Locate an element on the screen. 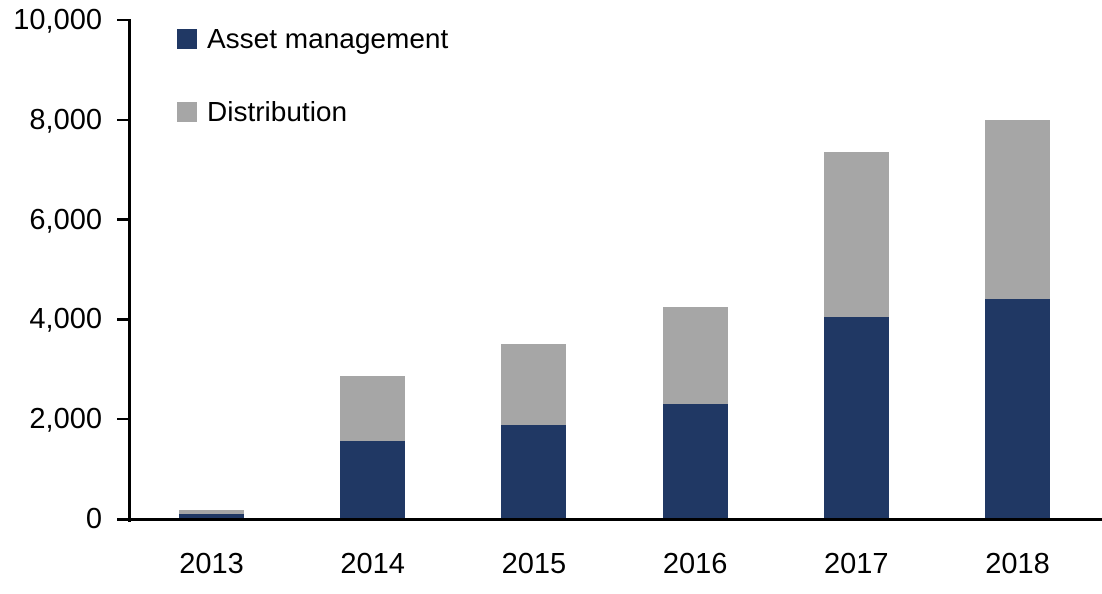  y-axis-tick-label: 0 is located at coordinates (93, 519).